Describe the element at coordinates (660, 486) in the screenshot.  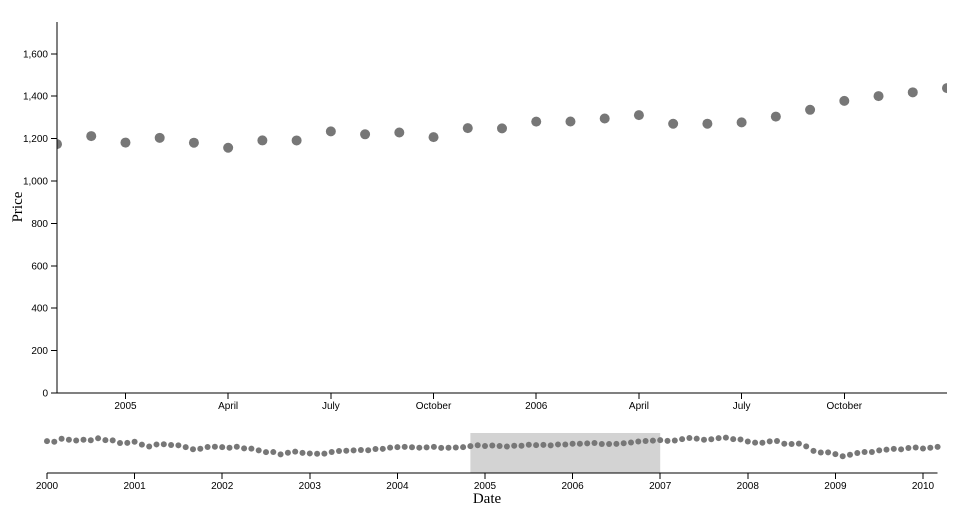
I see `context-x-tick-label: 2007` at that location.